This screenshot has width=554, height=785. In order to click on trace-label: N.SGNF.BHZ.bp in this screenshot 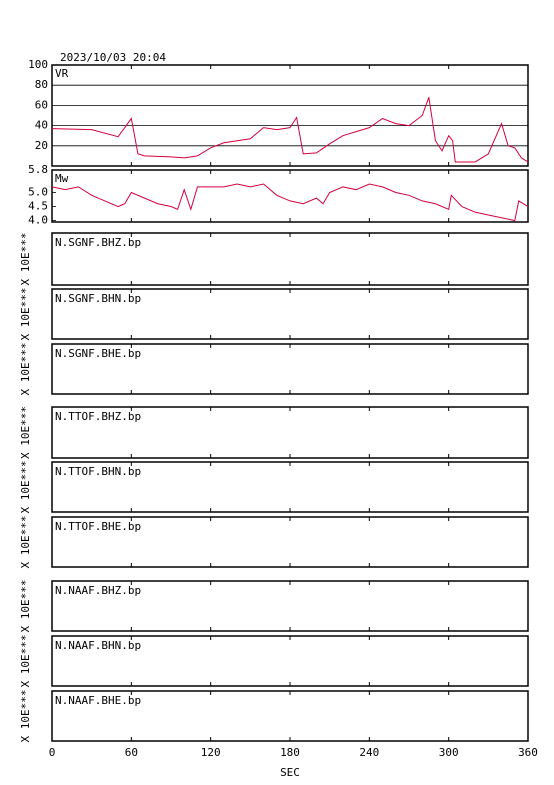, I will do `click(98, 242)`.